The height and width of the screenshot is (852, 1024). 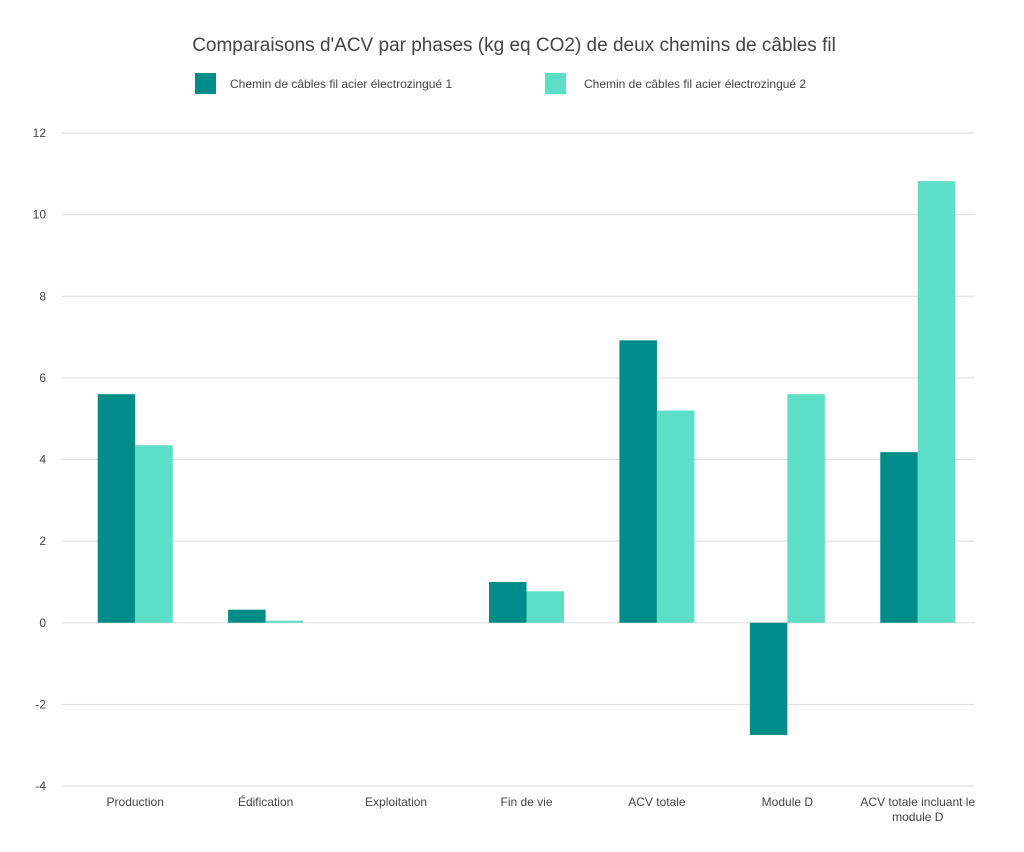 I want to click on y-tick-label: 12, so click(x=40, y=133).